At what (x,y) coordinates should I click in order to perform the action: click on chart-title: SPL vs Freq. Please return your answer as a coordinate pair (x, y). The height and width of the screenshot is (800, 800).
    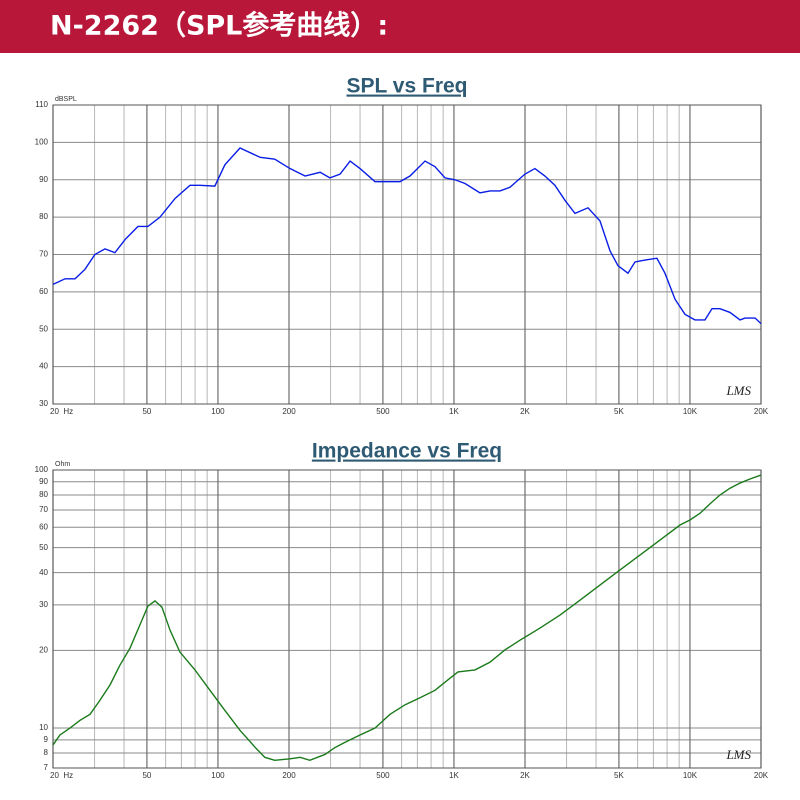
    Looking at the image, I should click on (407, 86).